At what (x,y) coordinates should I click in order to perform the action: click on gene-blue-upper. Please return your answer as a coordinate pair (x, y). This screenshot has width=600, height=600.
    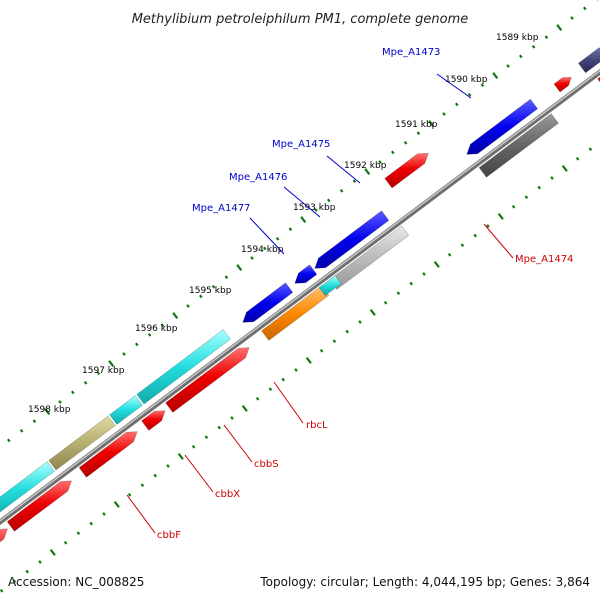
    Looking at the image, I should click on (502, 126).